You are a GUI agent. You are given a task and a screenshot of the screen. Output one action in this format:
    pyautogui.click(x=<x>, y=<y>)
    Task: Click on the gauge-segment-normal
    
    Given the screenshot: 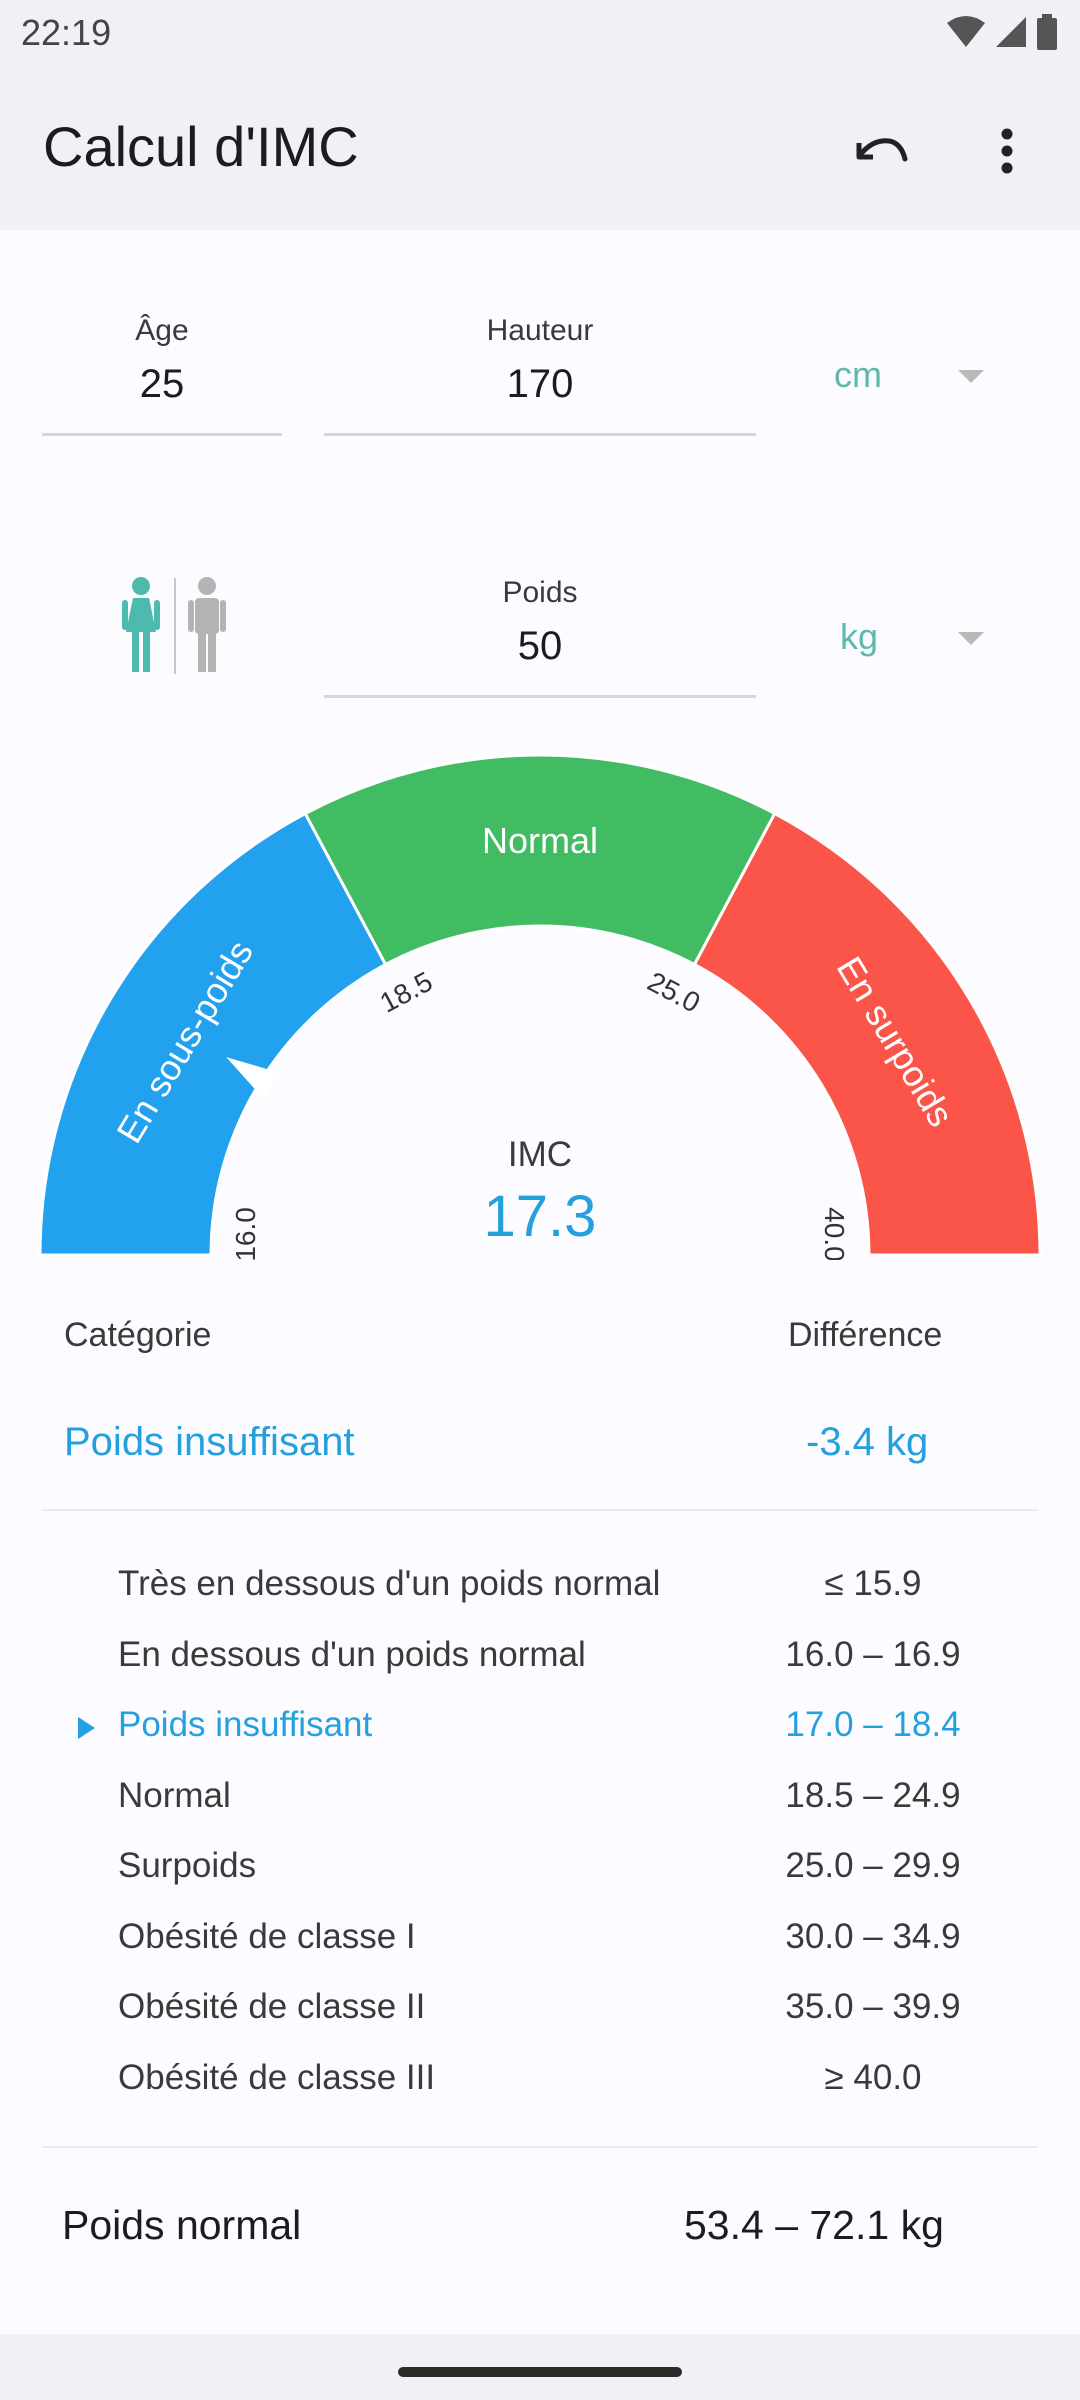 What is the action you would take?
    pyautogui.click(x=540, y=860)
    